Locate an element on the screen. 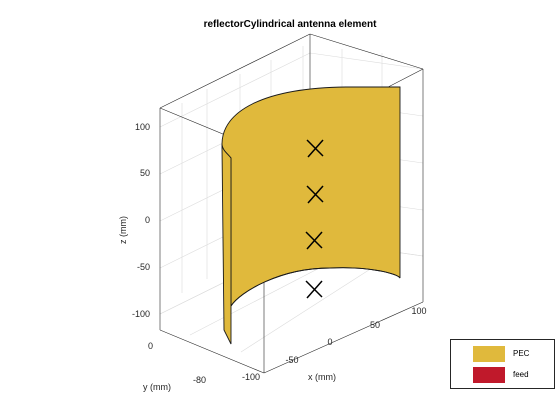  z-axis-ticks: 100 50 0 -50 -100 is located at coordinates (141, 220).